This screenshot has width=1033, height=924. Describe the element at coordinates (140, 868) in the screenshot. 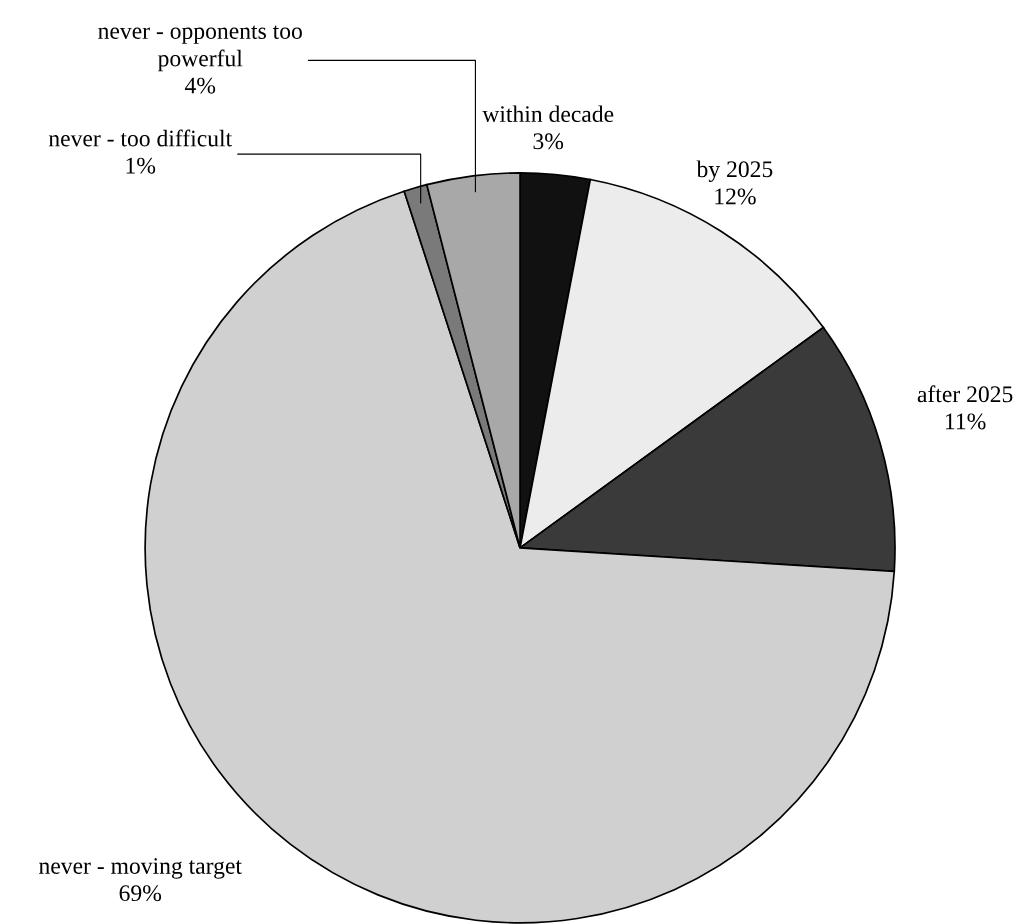

I see `slice-label: never - moving target` at that location.